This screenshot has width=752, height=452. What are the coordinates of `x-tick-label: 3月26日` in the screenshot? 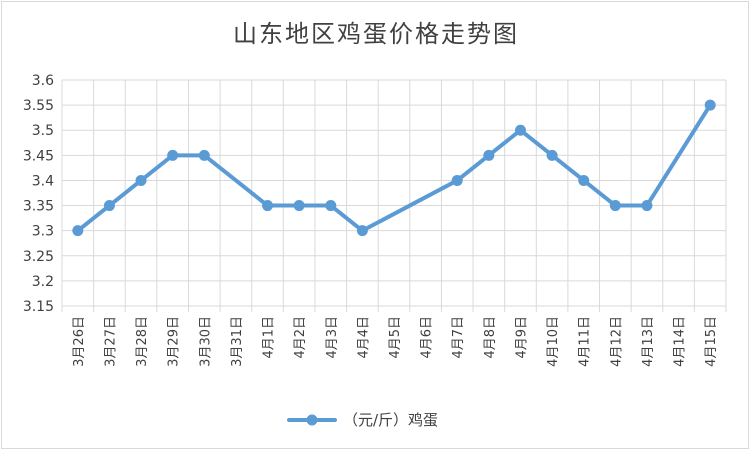 It's located at (79, 341).